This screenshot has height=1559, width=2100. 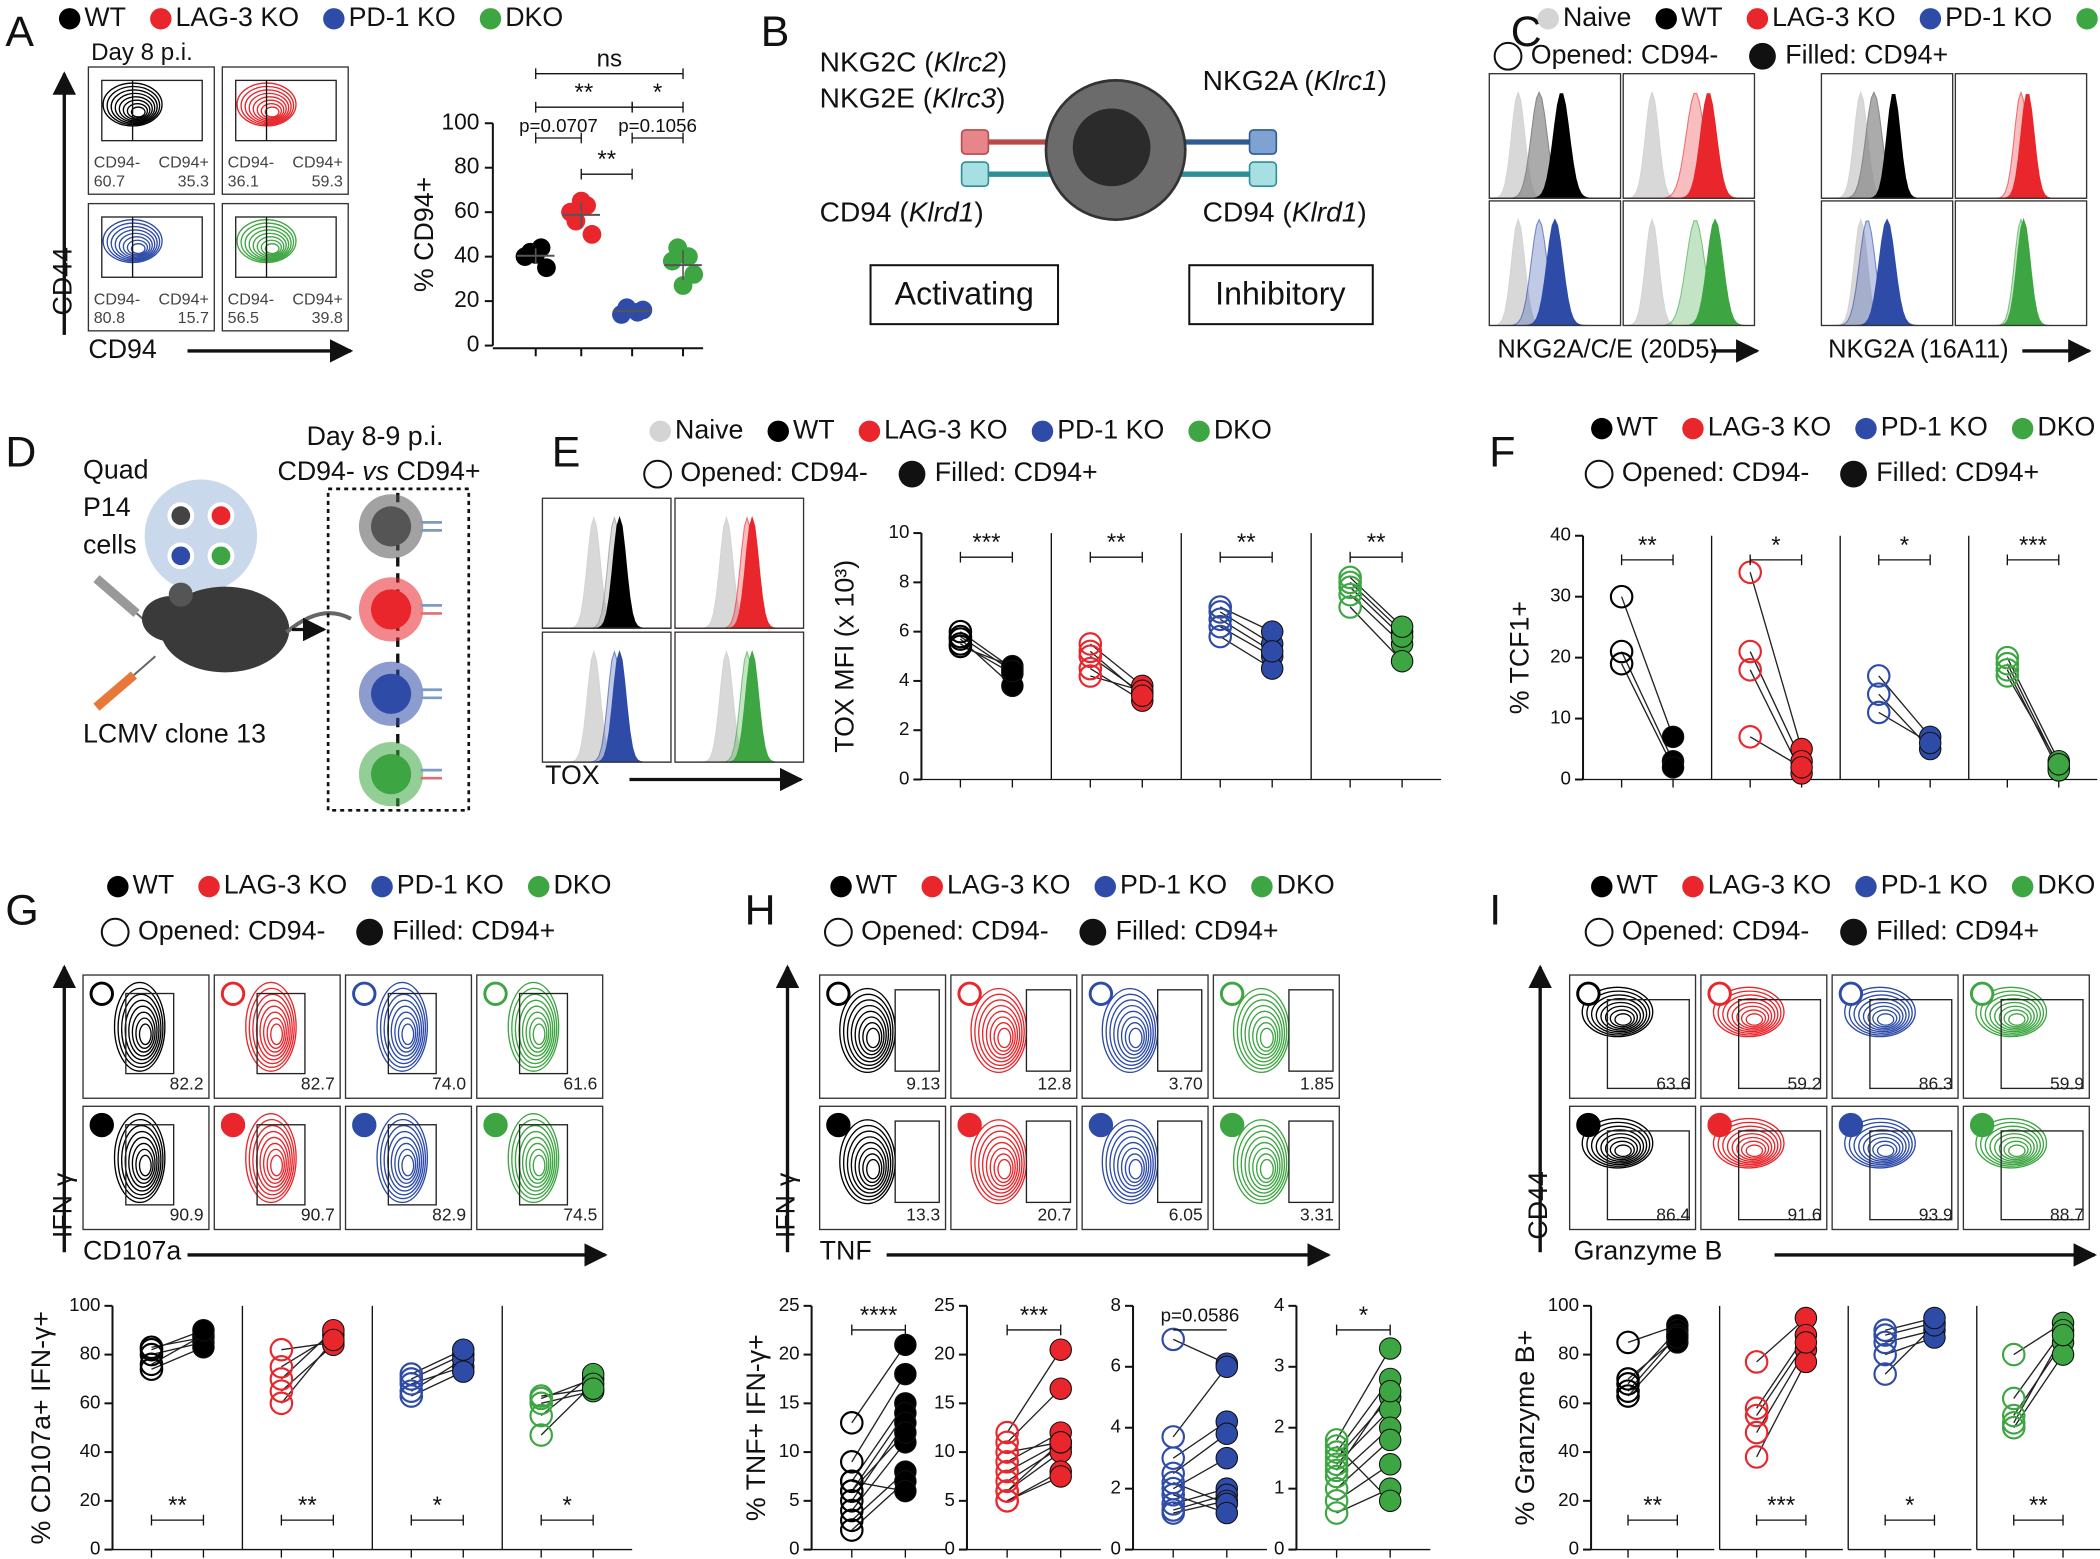 I want to click on significance: p=0.0707, so click(x=558, y=125).